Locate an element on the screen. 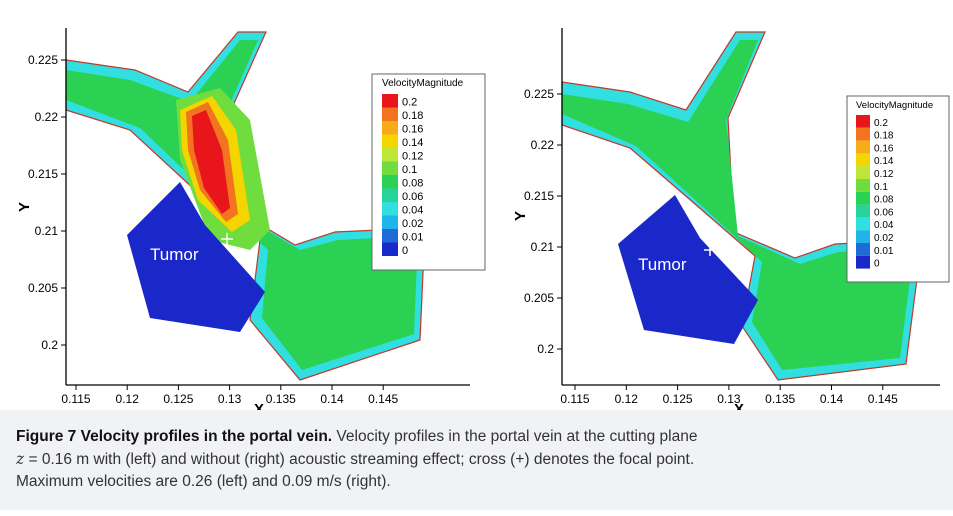  caption-z-variable: z is located at coordinates (20, 459).